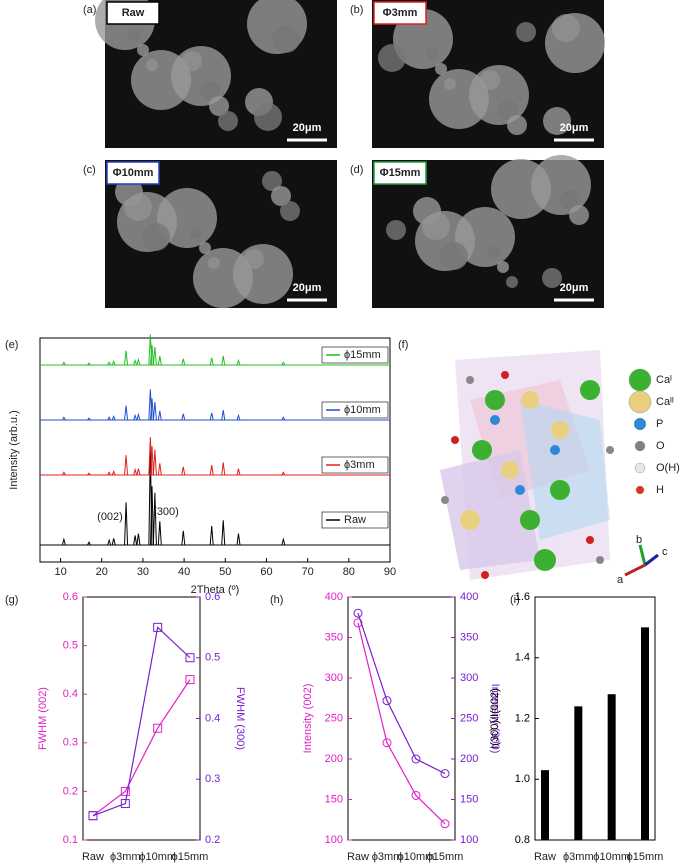 Image resolution: width=685 pixels, height=867 pixels. I want to click on legend-label: ϕ15mm, so click(362, 355).